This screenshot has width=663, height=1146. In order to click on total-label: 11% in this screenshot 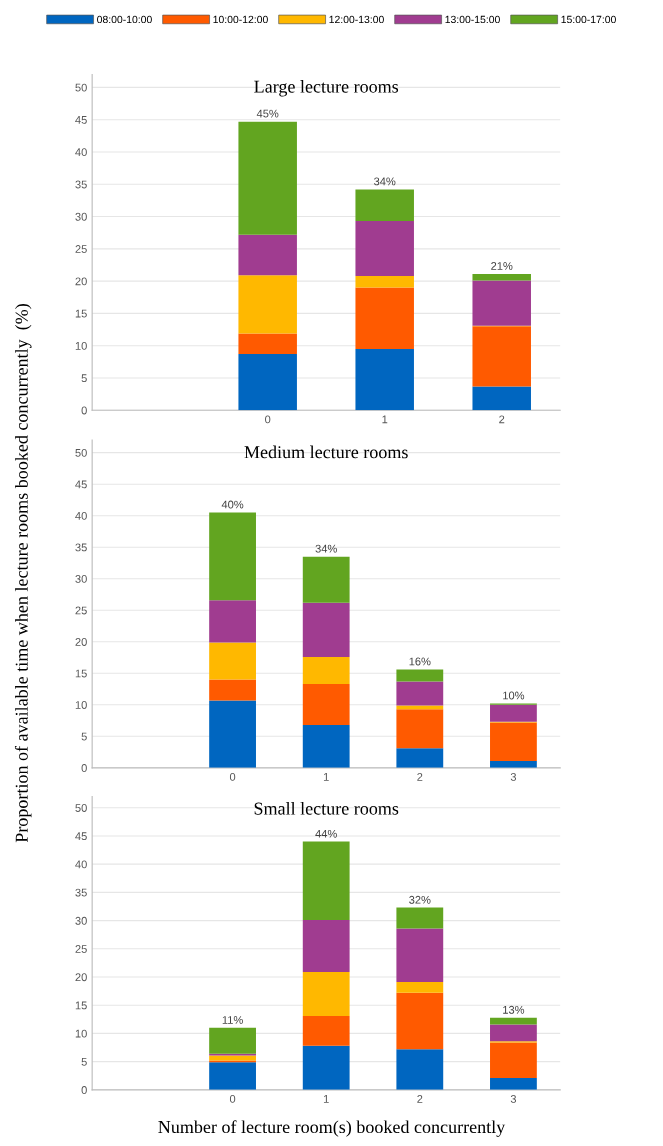, I will do `click(232, 1020)`.